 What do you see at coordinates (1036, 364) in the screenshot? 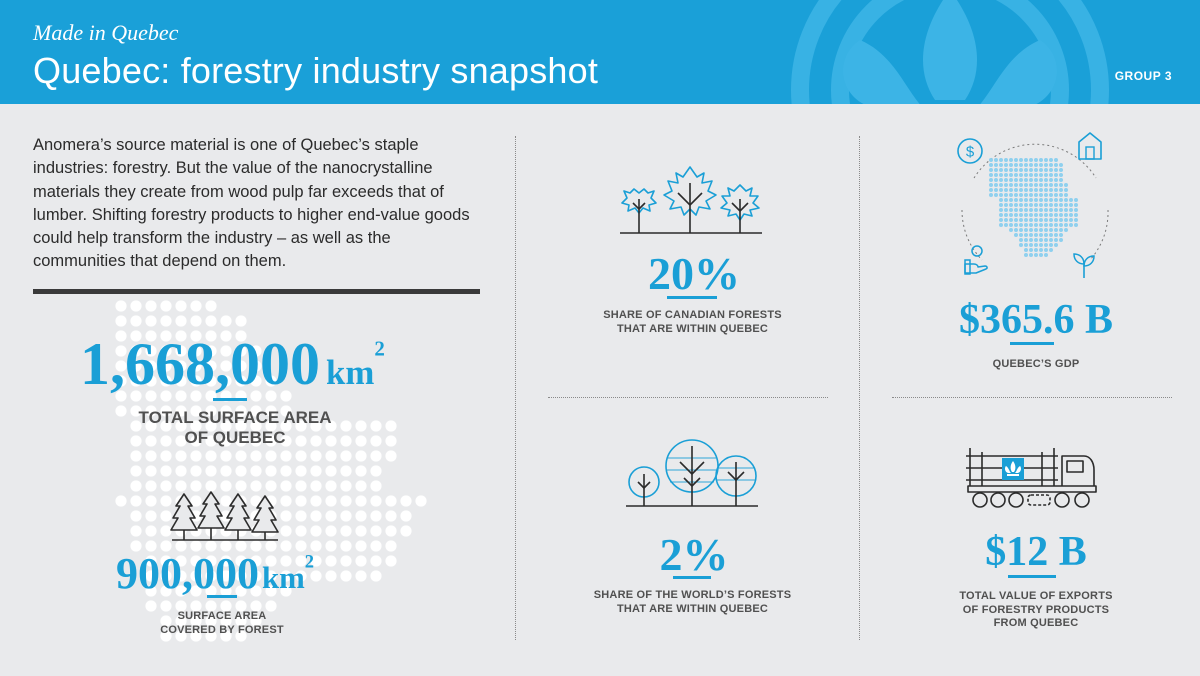
I see `gdp-label-line1: QUEBEC’S GDP` at bounding box center [1036, 364].